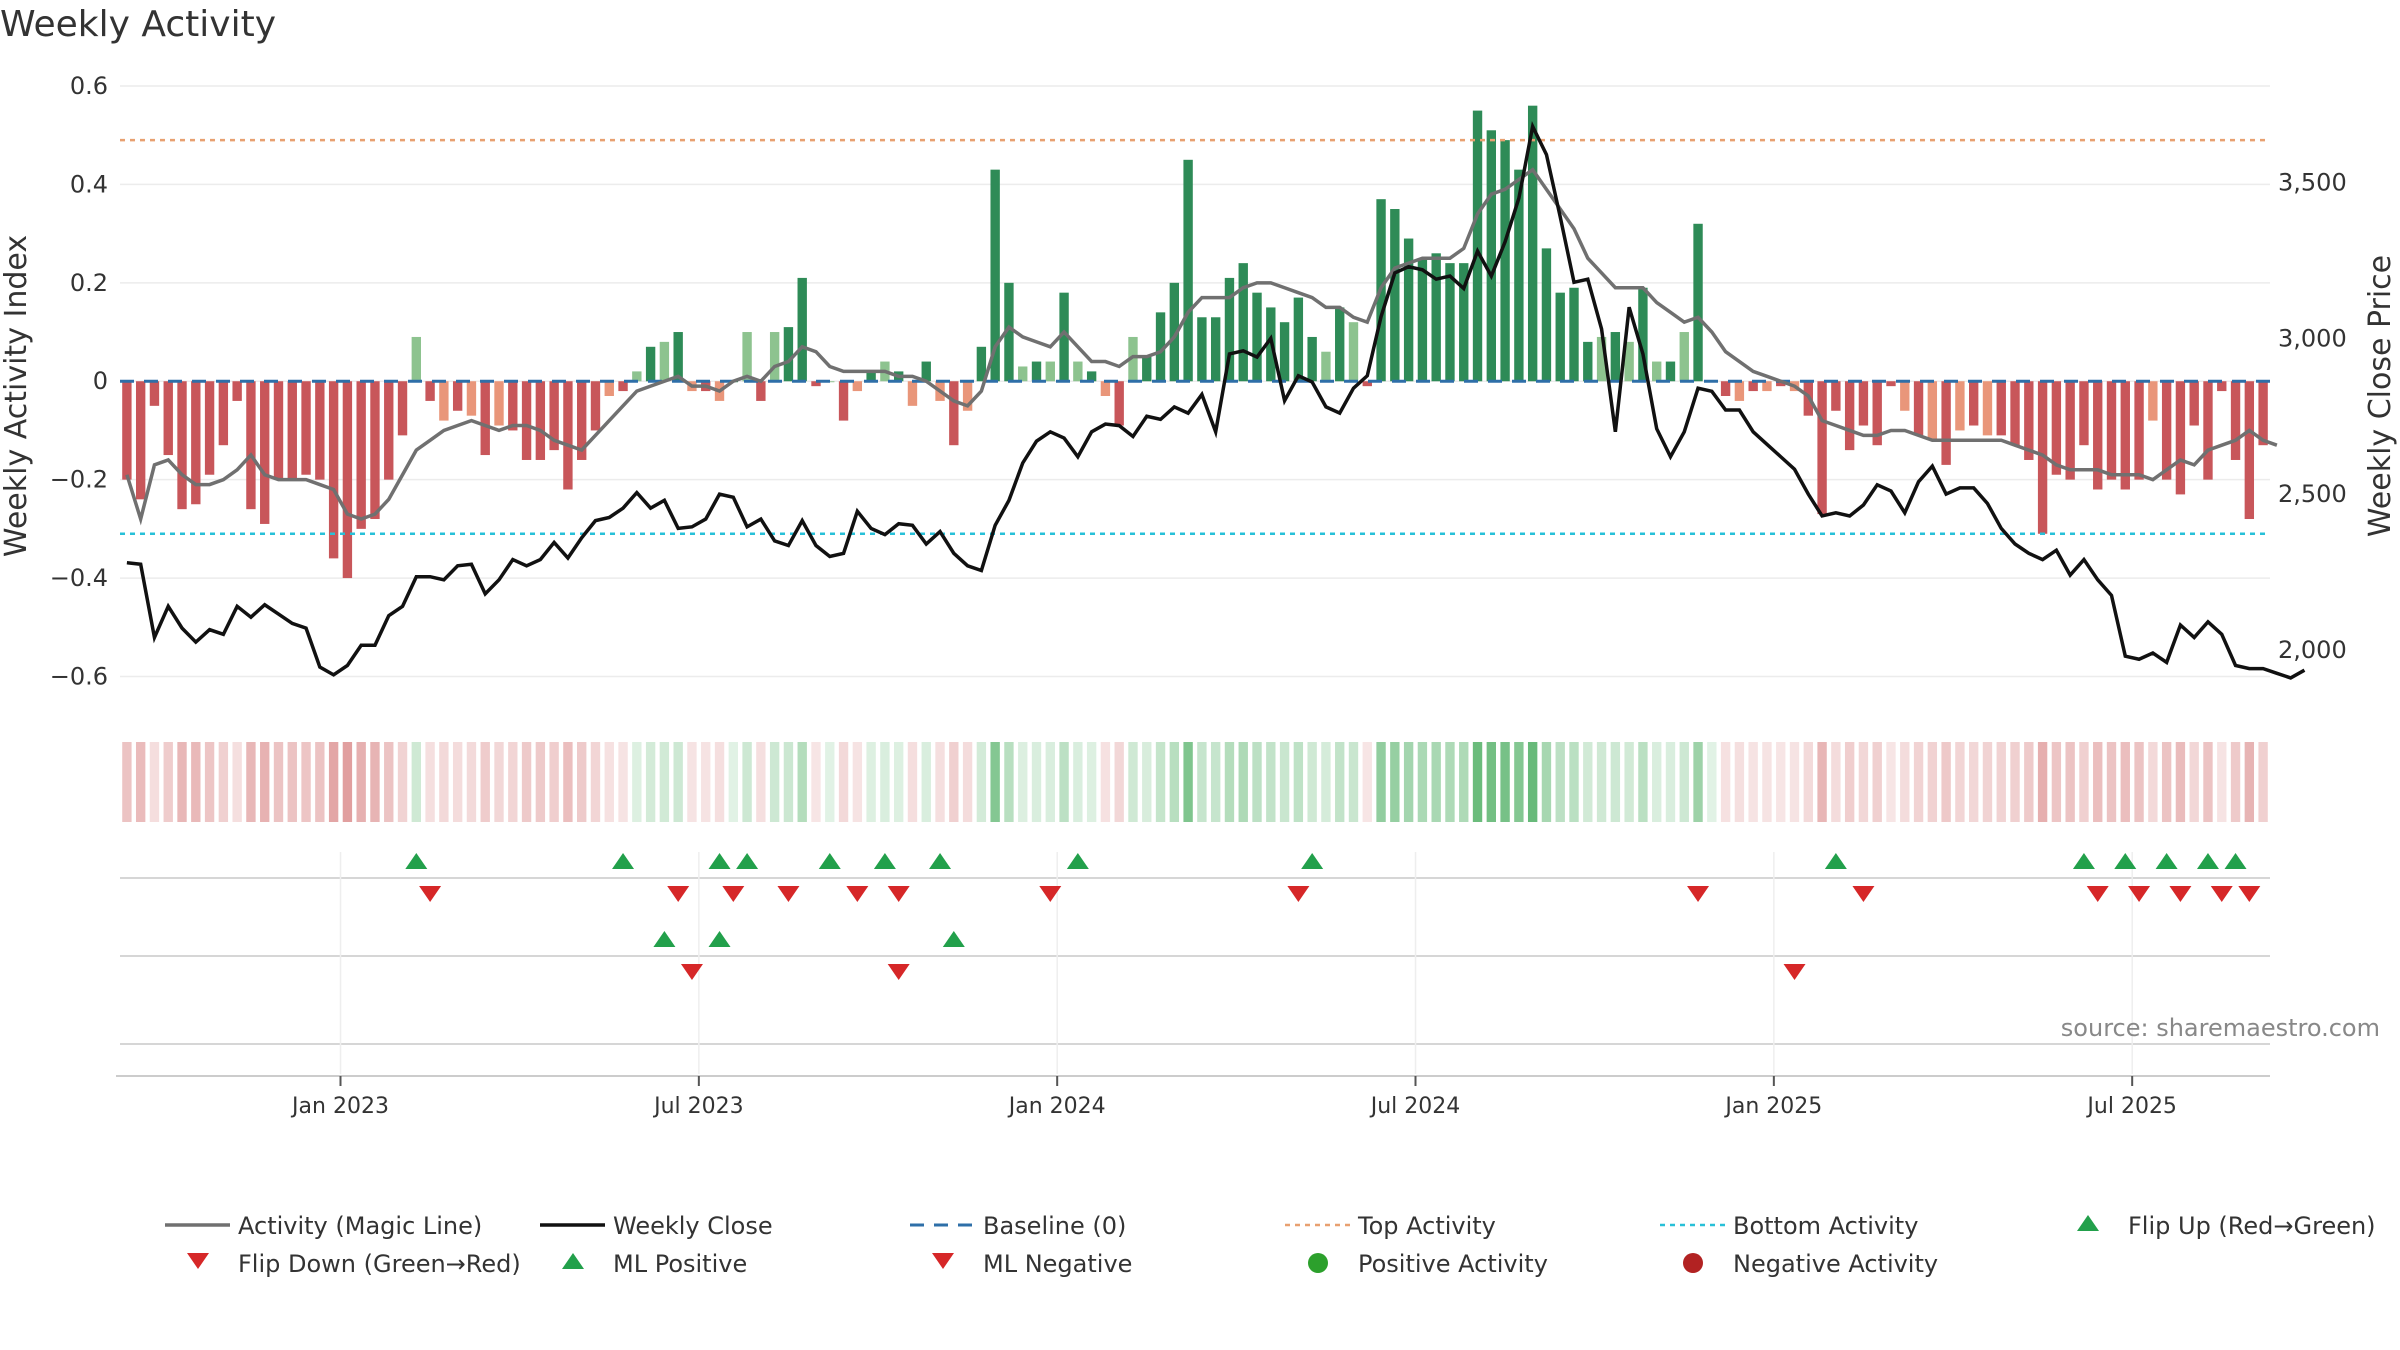  I want to click on x-tick-label: Jan 2023, so click(339, 1106).